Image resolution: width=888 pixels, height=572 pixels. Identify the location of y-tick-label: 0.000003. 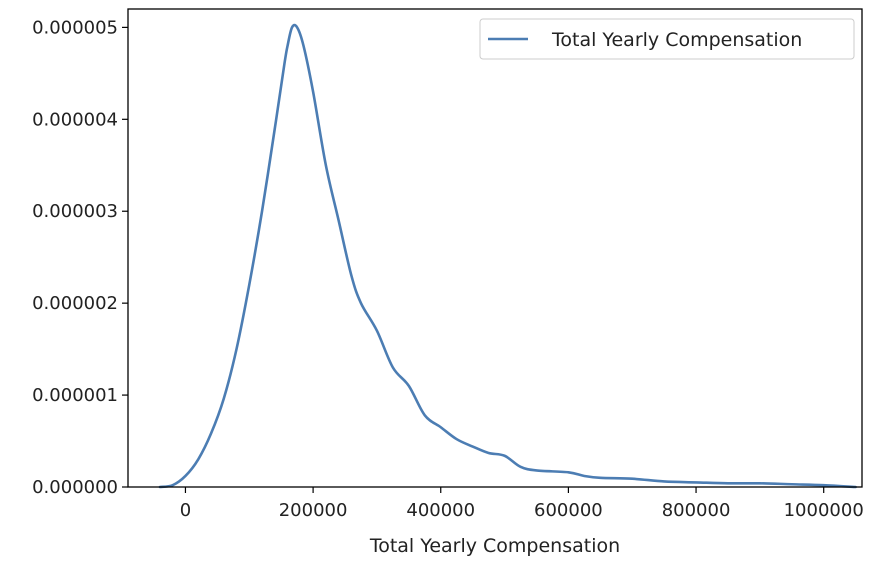
(75, 211).